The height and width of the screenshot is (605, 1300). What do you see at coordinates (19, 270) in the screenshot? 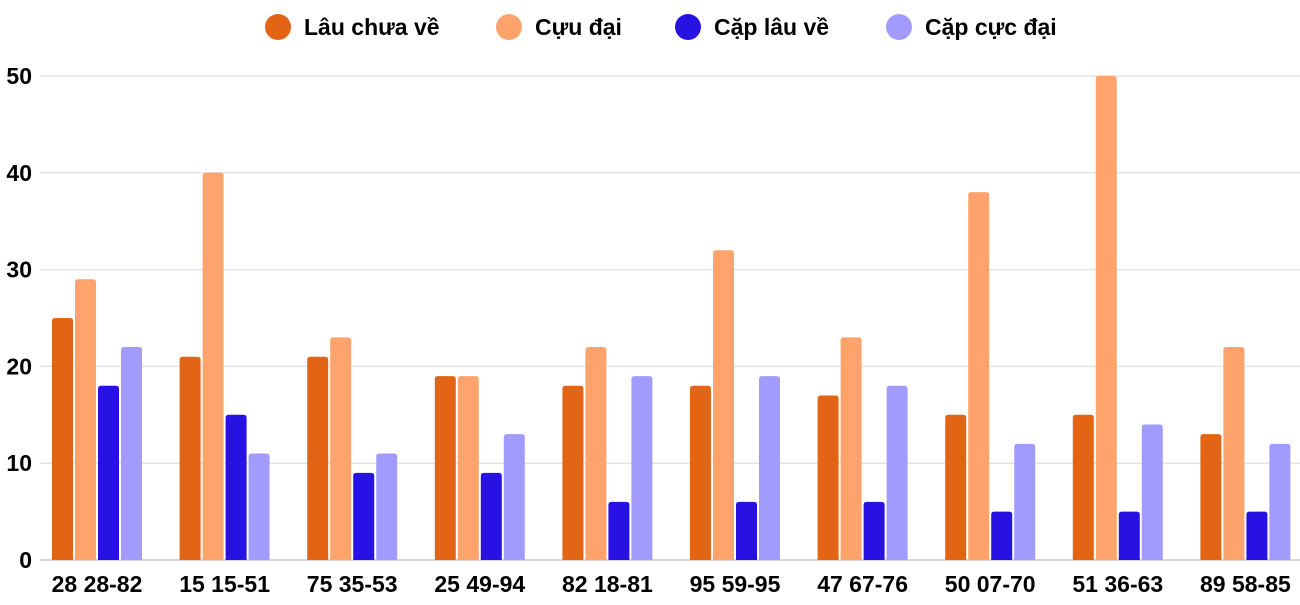
I see `y-tick-label: 30` at bounding box center [19, 270].